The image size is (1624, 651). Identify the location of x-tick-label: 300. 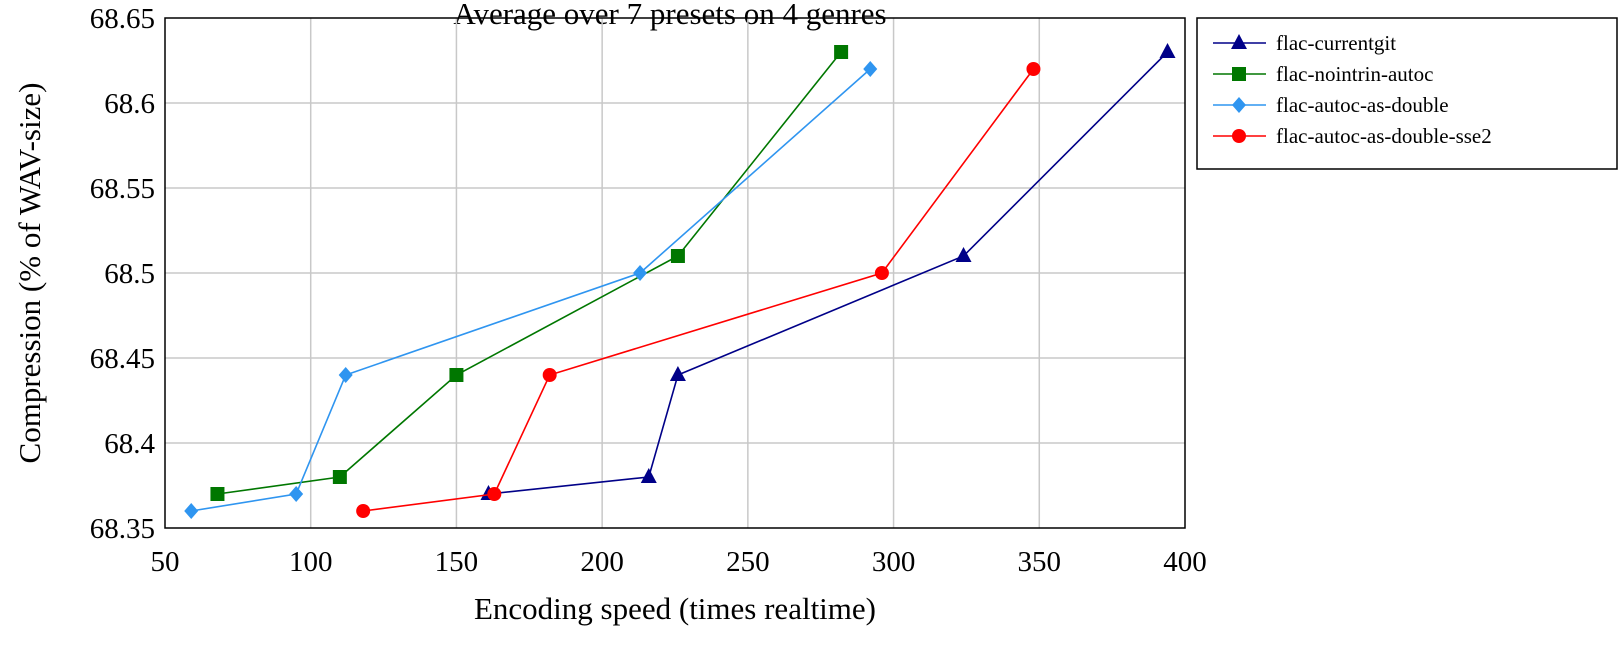
(894, 562).